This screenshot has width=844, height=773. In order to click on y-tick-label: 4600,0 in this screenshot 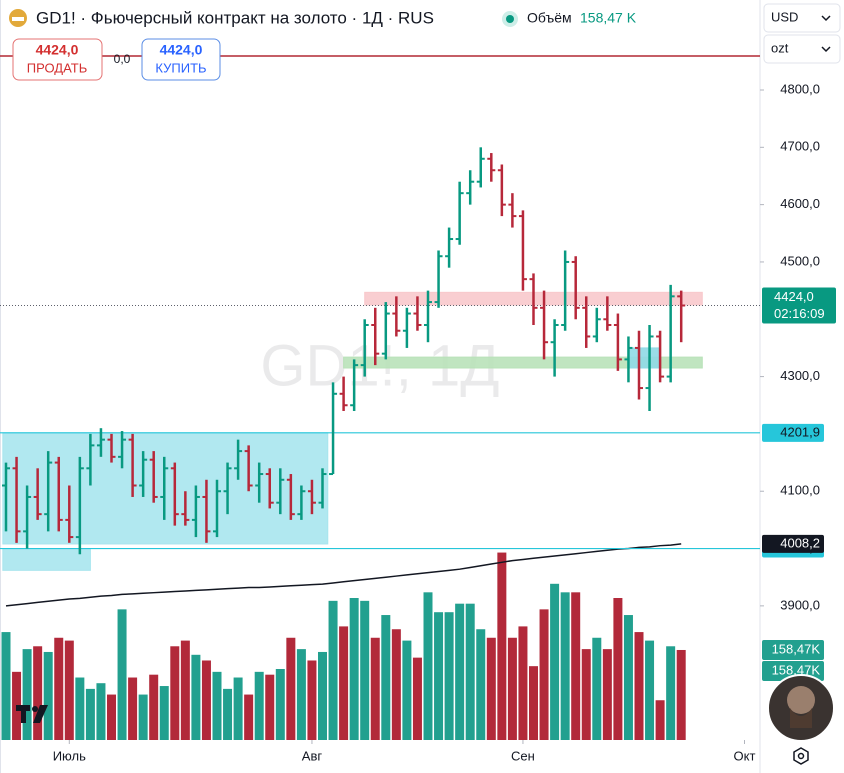, I will do `click(800, 203)`.